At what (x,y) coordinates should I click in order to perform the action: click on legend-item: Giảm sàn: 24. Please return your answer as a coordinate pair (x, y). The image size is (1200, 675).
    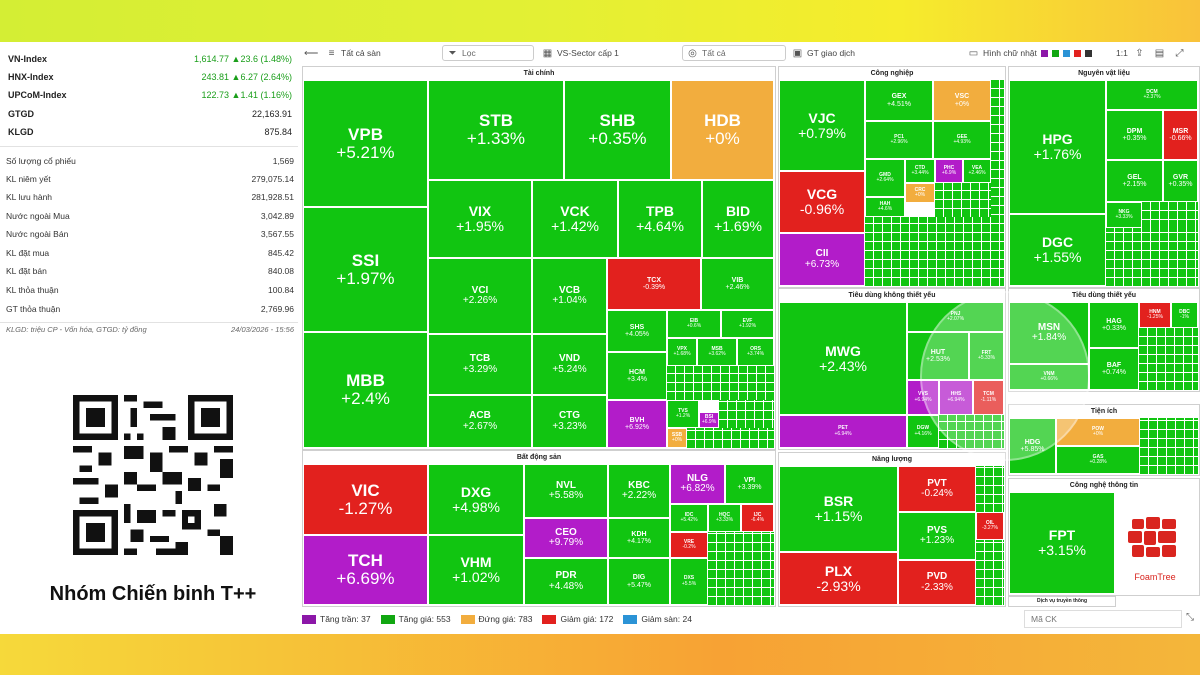
    Looking at the image, I should click on (657, 619).